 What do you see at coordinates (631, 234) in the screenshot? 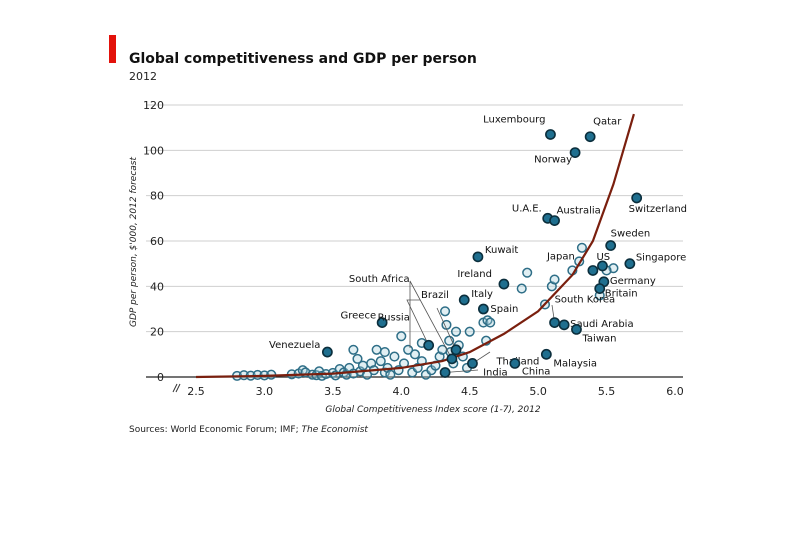
I see `country-label: Sweden` at bounding box center [631, 234].